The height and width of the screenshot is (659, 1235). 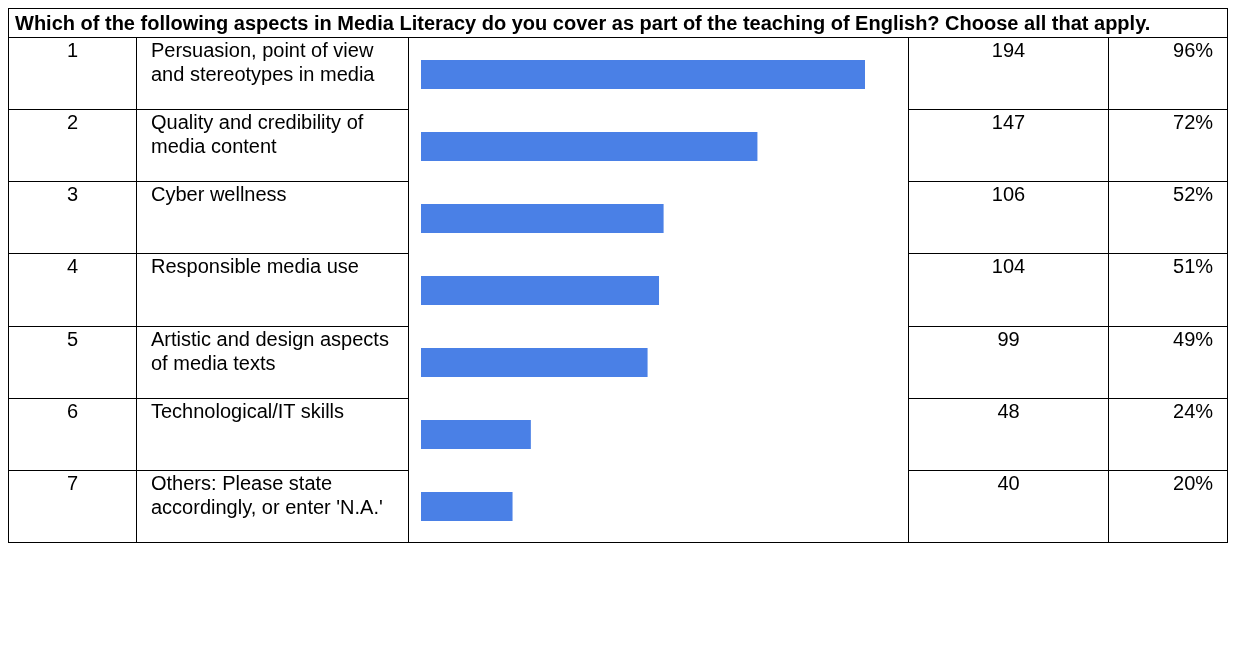 I want to click on text: 5, so click(x=72, y=362).